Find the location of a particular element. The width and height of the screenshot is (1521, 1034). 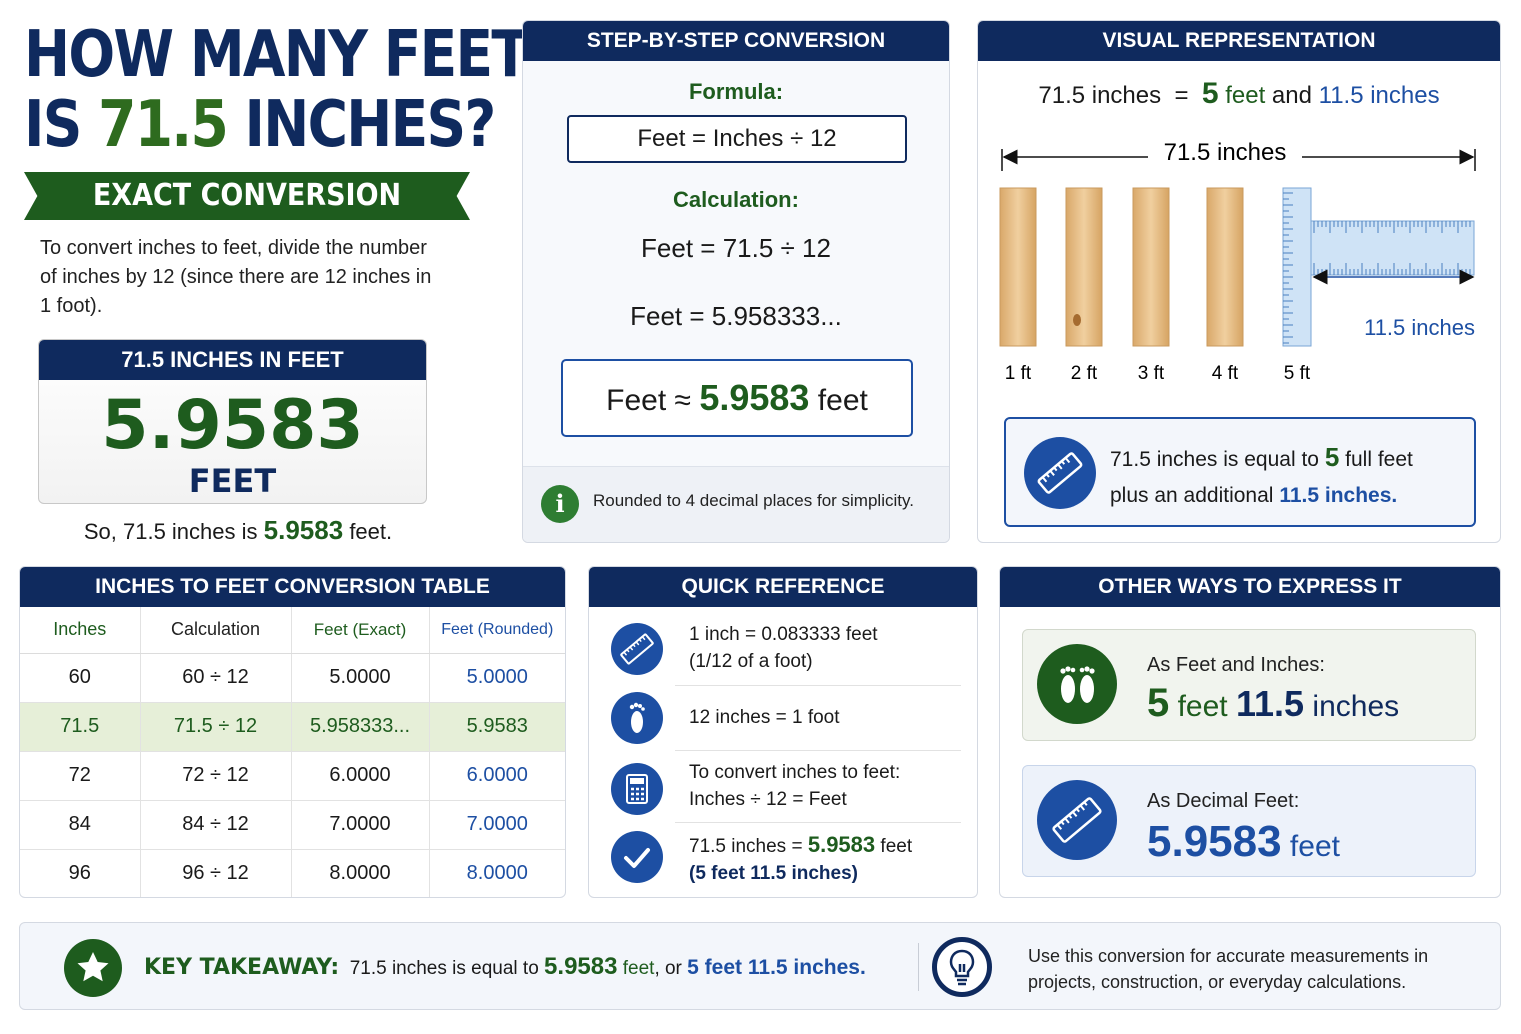

quick-item-3-line2: Inches ÷ 12 = Feet is located at coordinates (768, 799).